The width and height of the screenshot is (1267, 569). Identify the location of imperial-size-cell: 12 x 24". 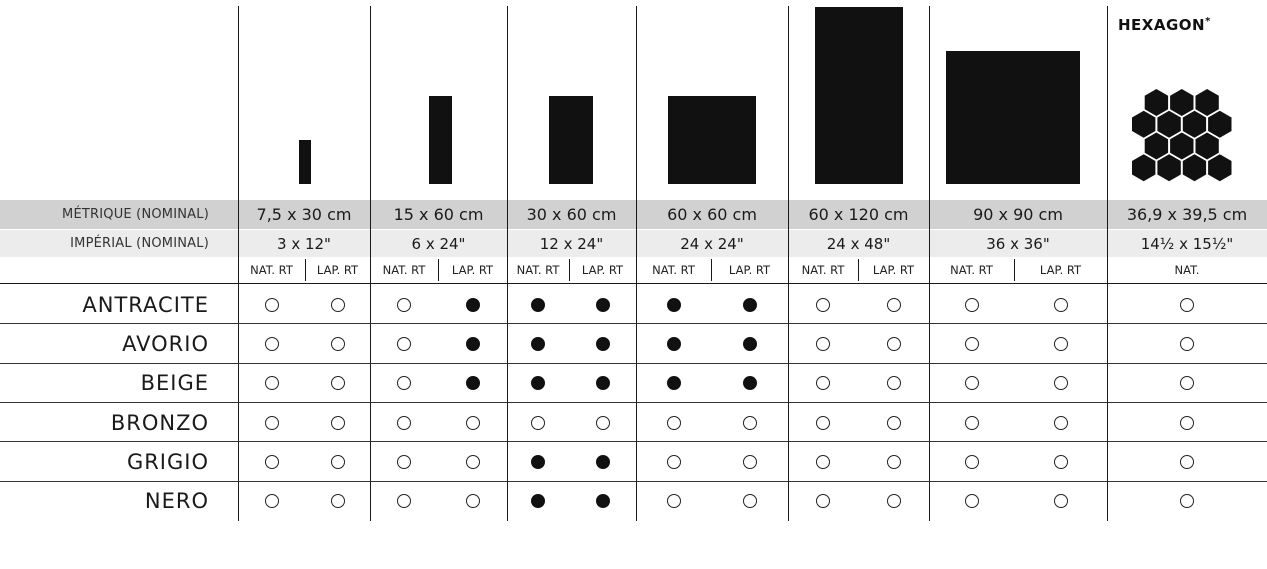
(571, 243).